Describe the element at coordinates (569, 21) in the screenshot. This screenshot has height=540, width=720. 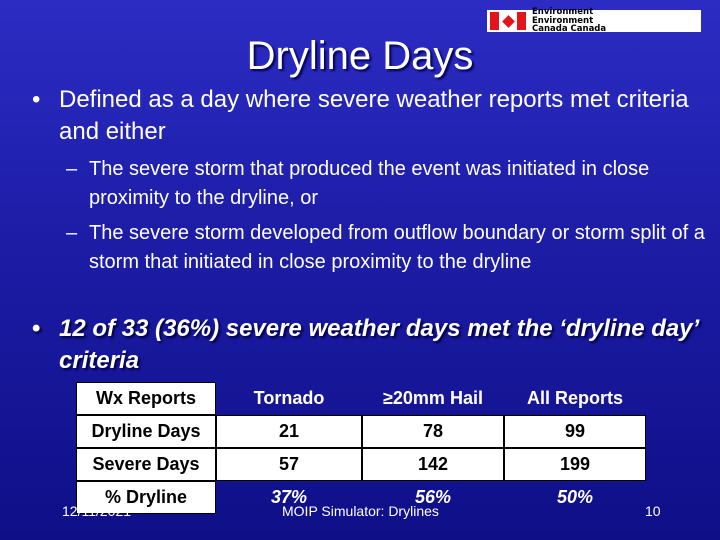
I see `logo-wordmark: Environment Environment Canada Canada` at that location.